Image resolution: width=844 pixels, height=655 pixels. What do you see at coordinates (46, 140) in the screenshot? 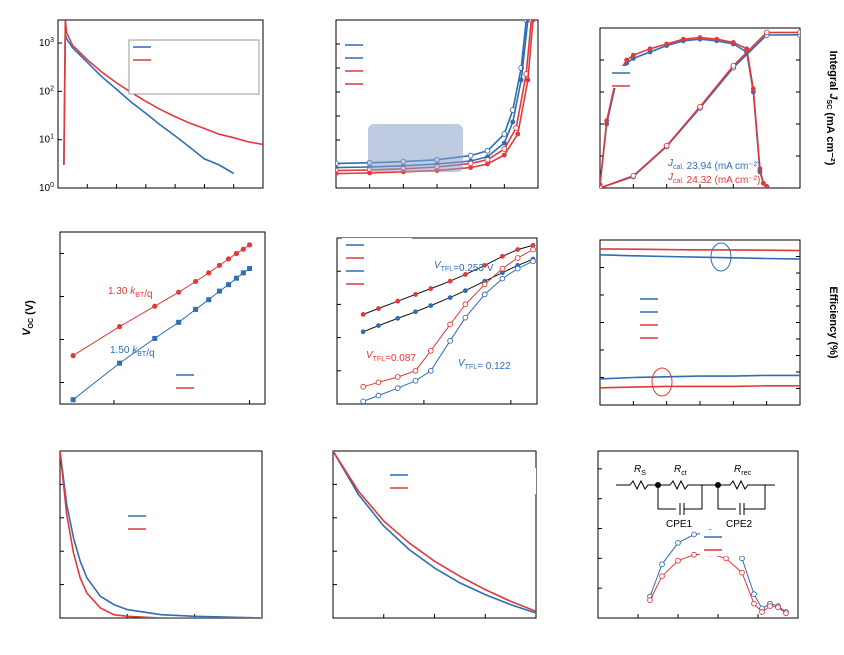
I see `y-tick-label: 10¹` at bounding box center [46, 140].